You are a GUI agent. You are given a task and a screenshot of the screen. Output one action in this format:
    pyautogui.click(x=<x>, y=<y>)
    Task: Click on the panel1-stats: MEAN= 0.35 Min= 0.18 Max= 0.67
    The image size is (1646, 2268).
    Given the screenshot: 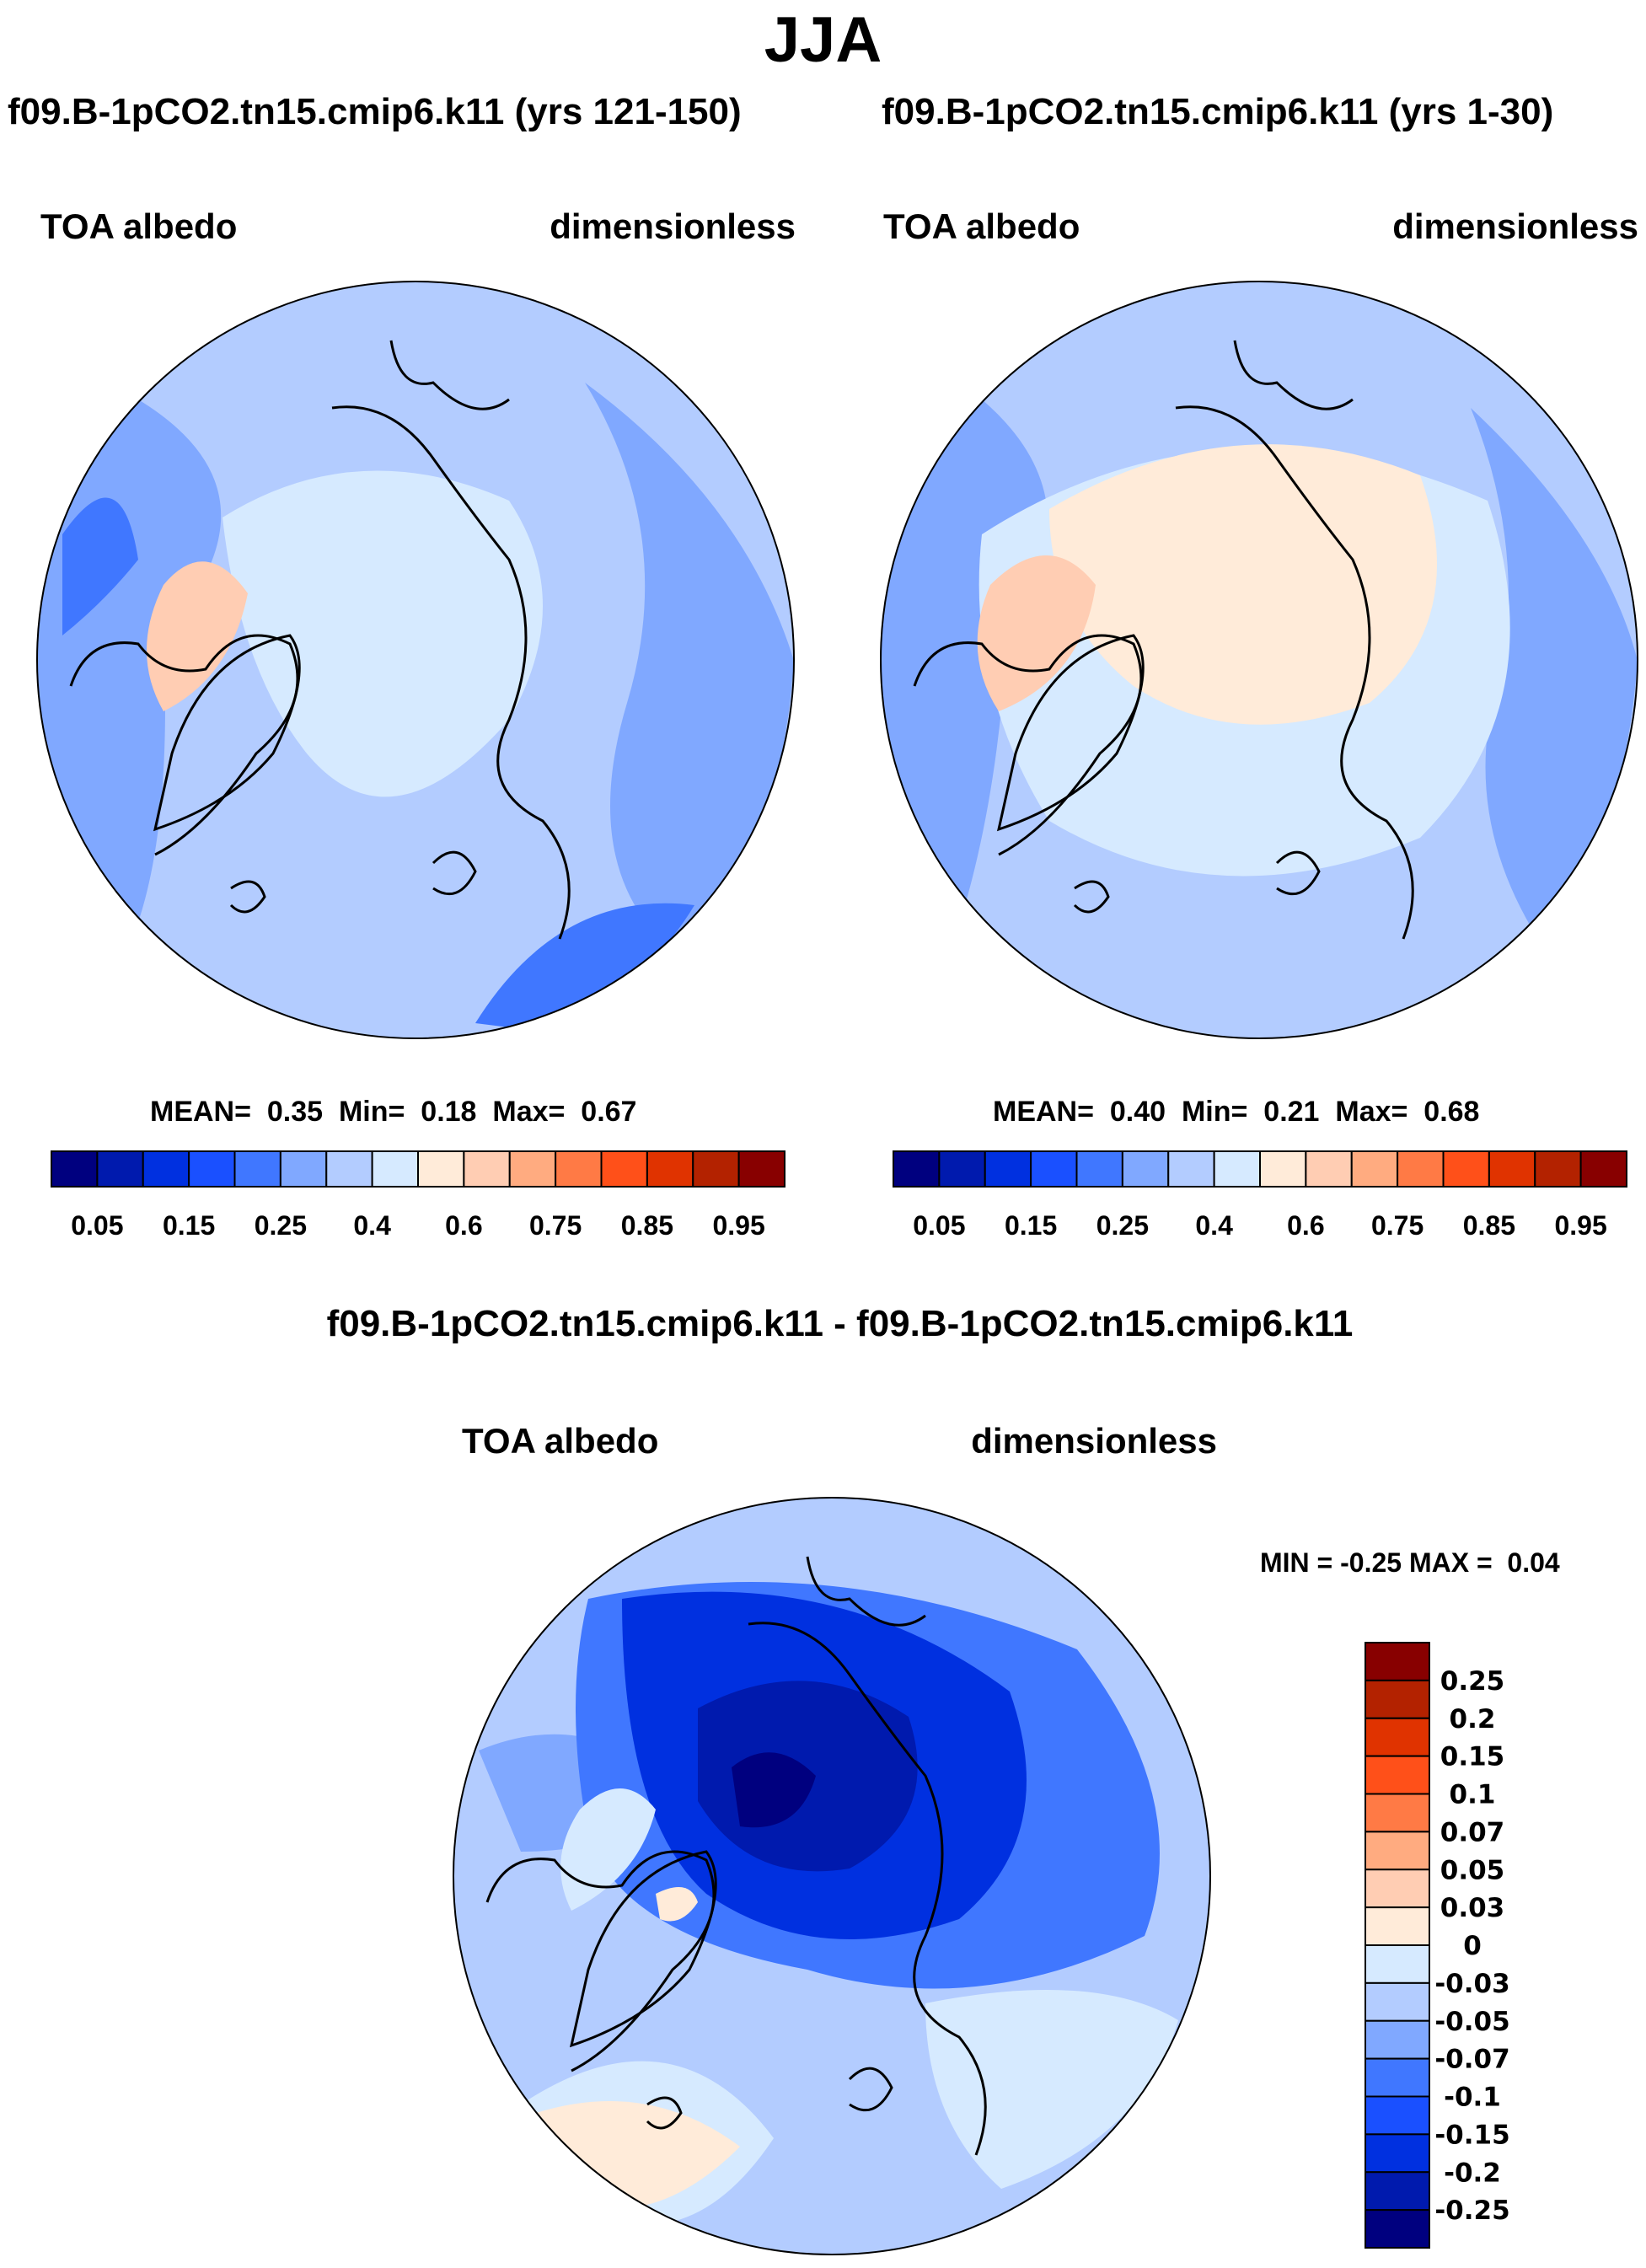 What is the action you would take?
    pyautogui.click(x=393, y=1112)
    